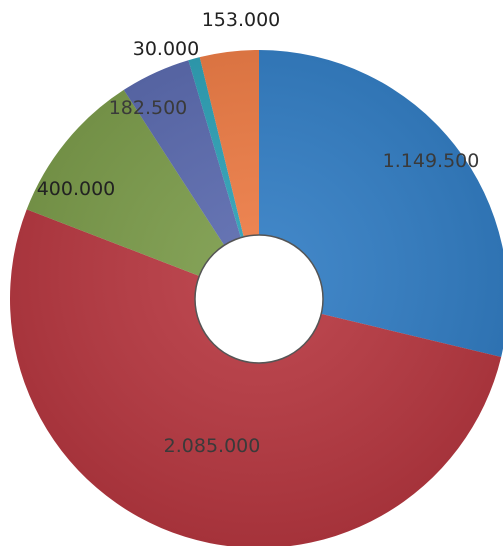  What do you see at coordinates (76, 189) in the screenshot?
I see `data-label-3: 400.000` at bounding box center [76, 189].